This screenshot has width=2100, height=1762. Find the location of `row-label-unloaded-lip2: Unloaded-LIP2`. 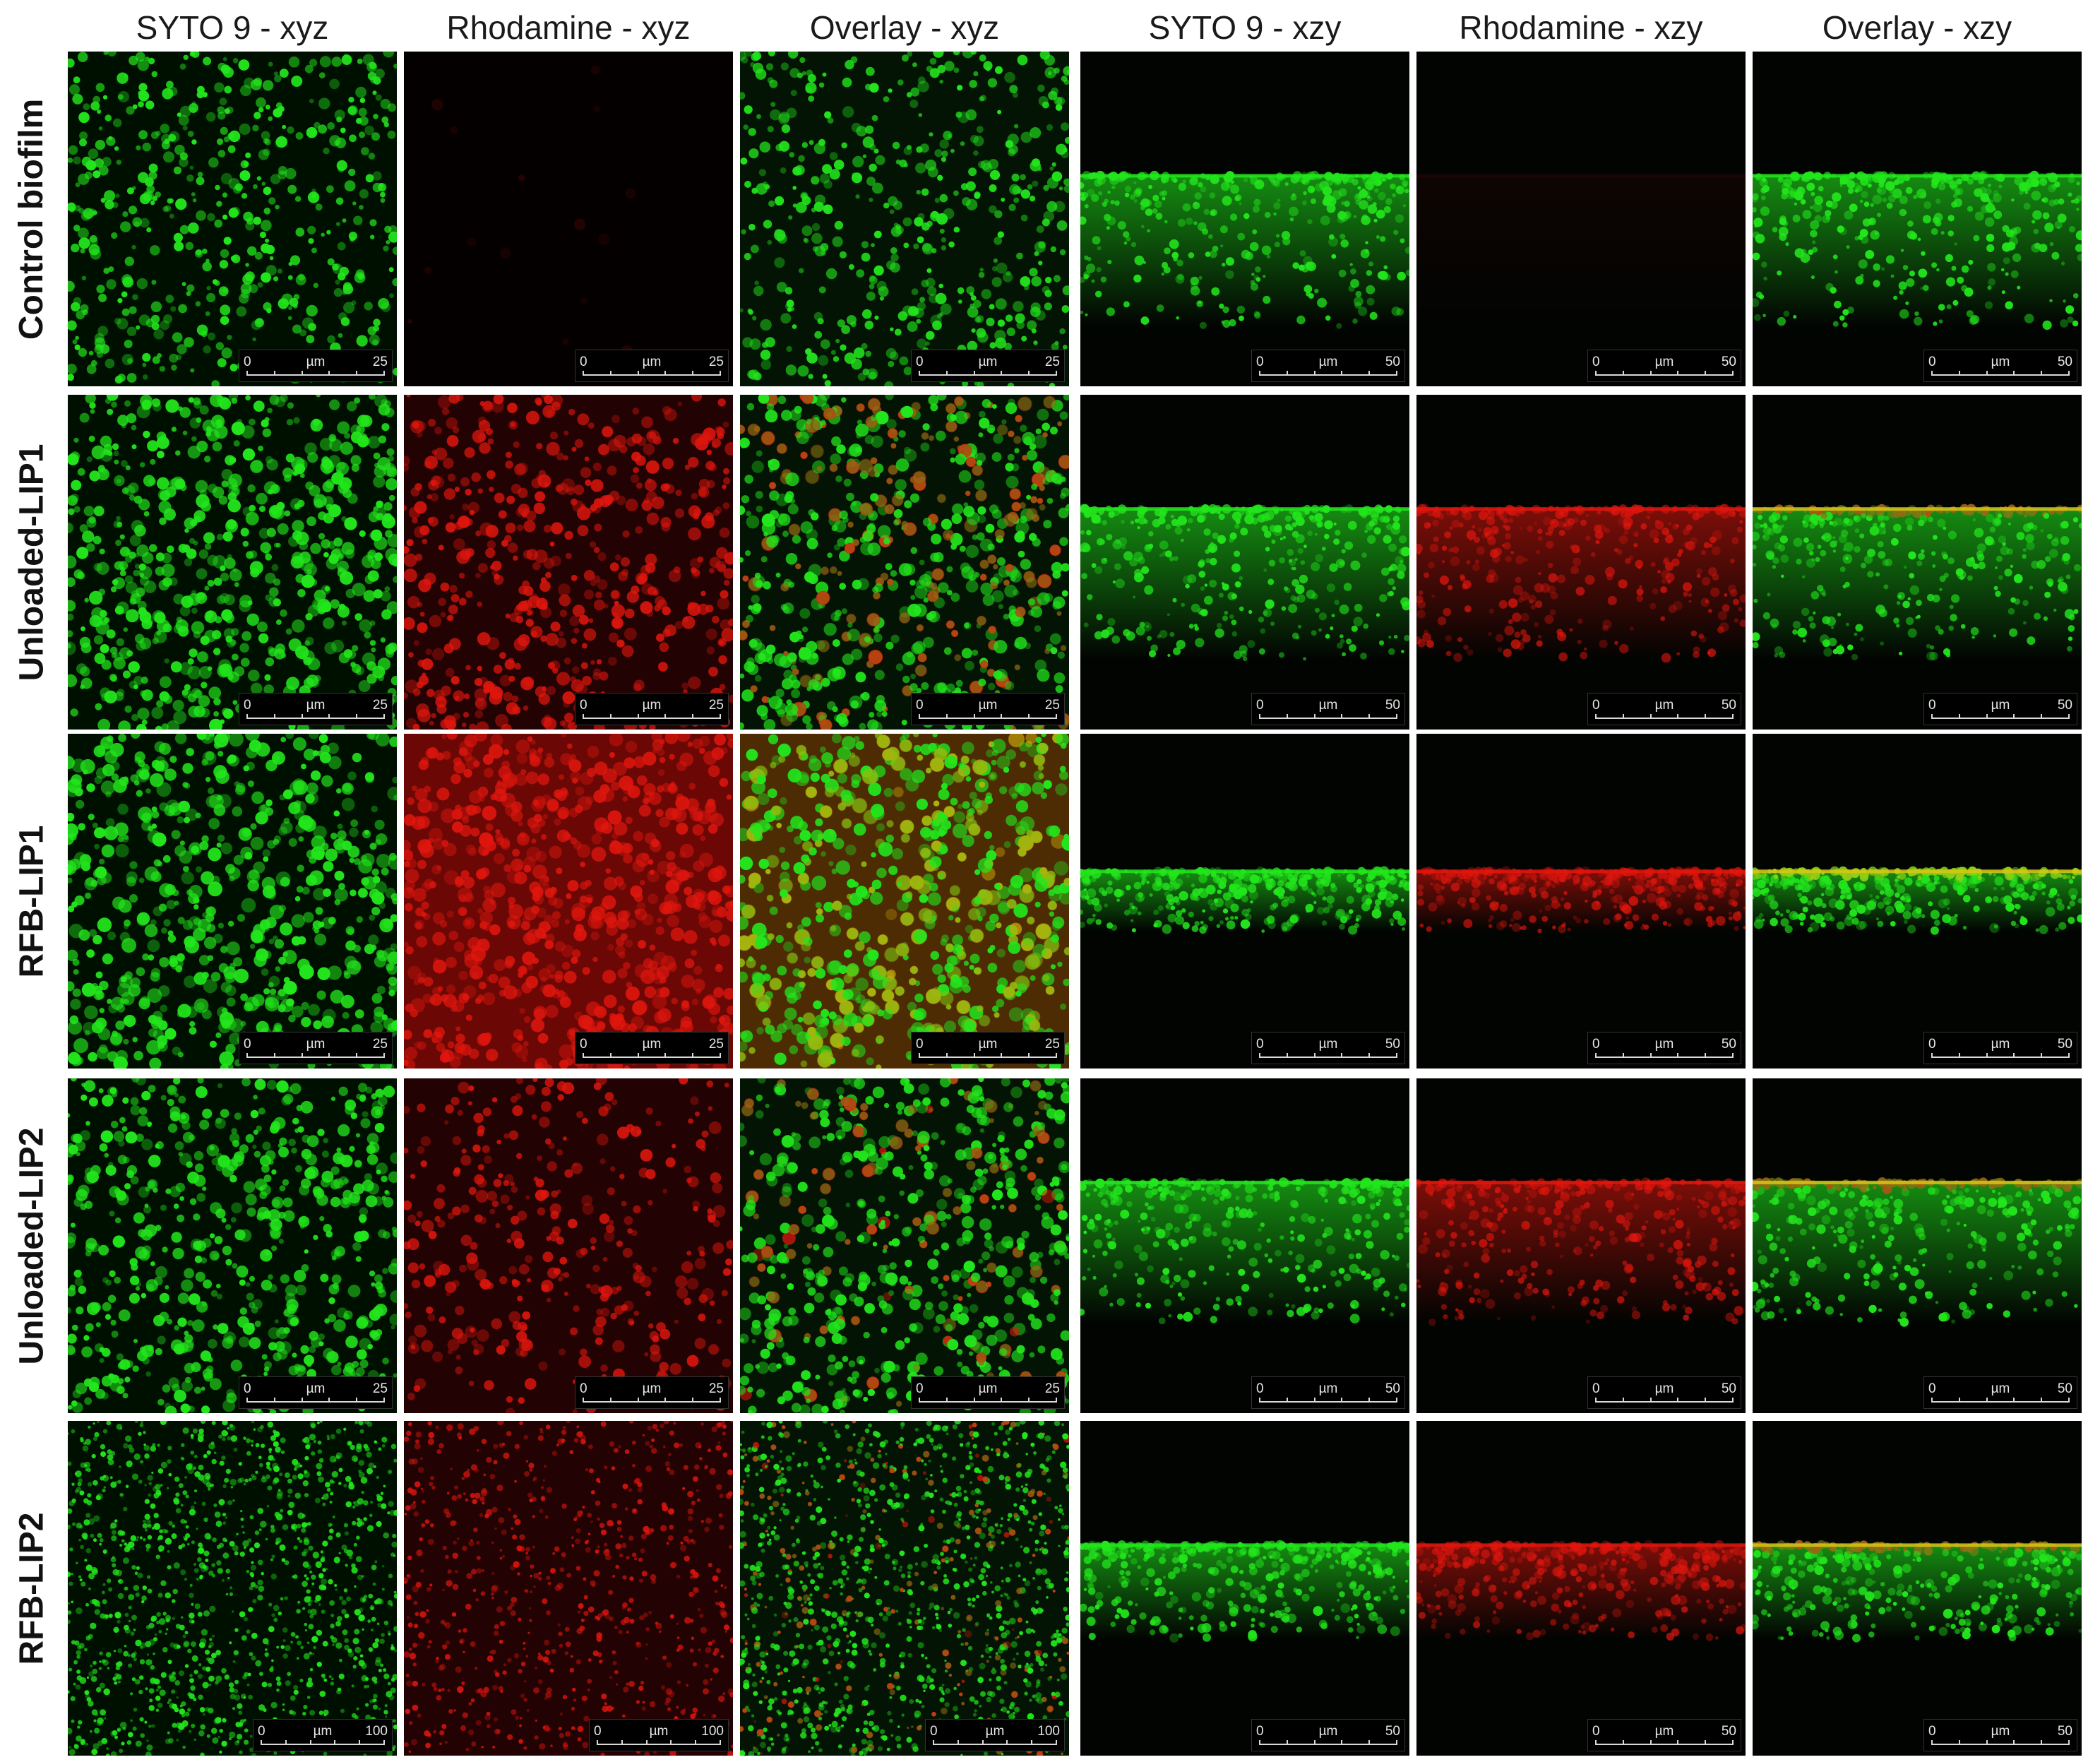

row-label-unloaded-lip2: Unloaded-LIP2 is located at coordinates (32, 1245).